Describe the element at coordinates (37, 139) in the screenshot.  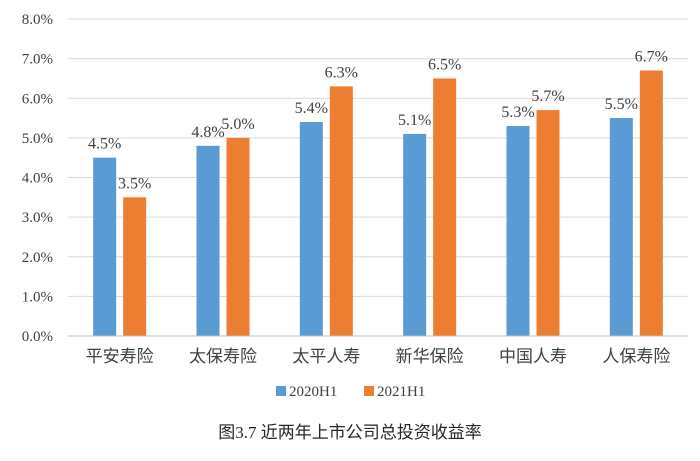
I see `y-tick-label: 5.0%` at that location.